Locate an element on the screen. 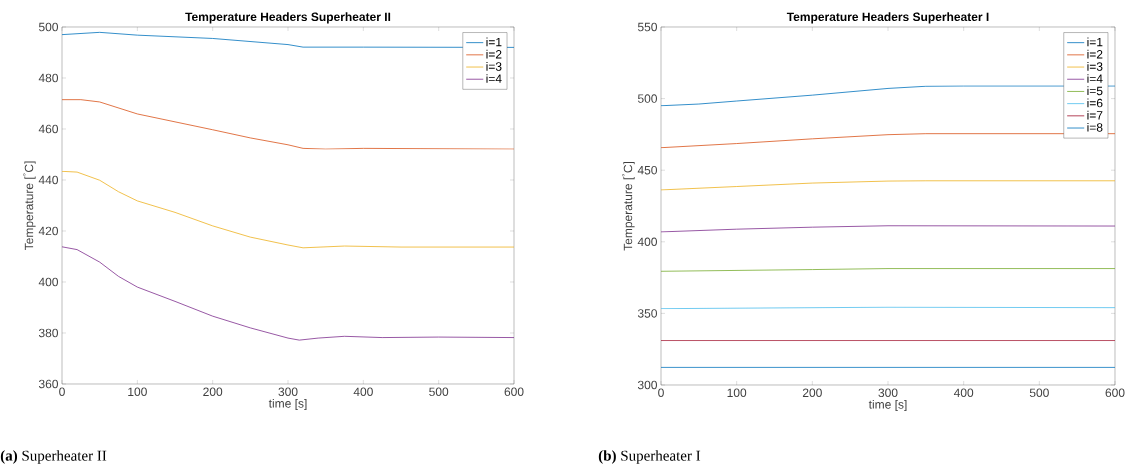  legend-label: i=8 is located at coordinates (1095, 127).